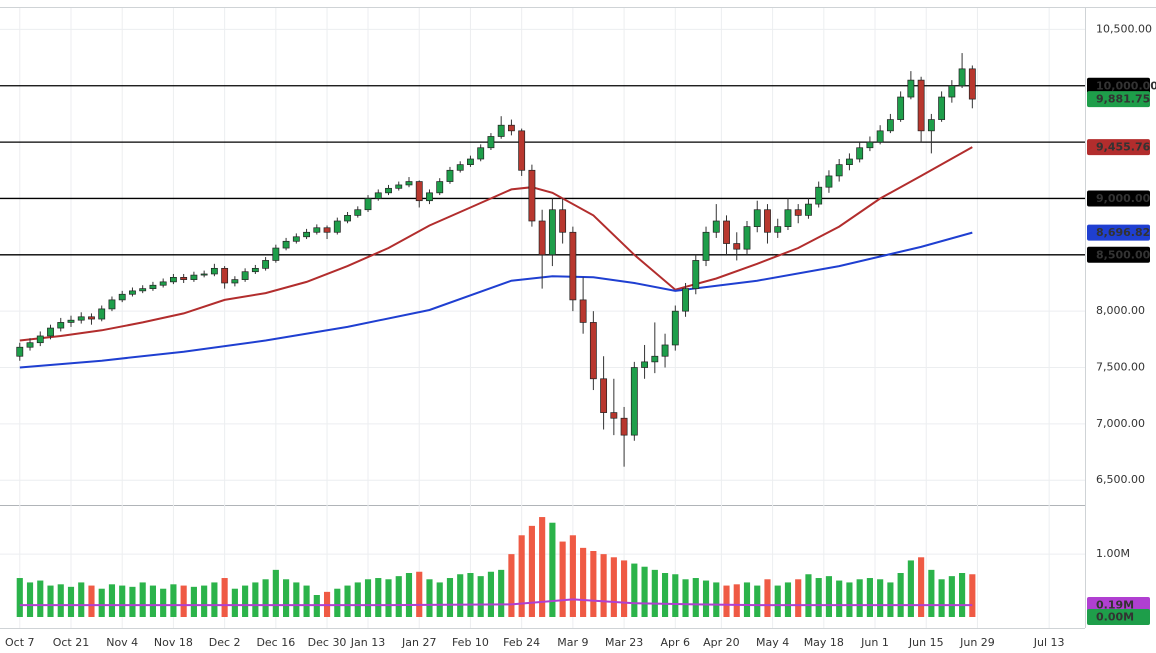 The height and width of the screenshot is (653, 1156). What do you see at coordinates (874, 642) in the screenshot?
I see `x-tick-label: Jun 1` at bounding box center [874, 642].